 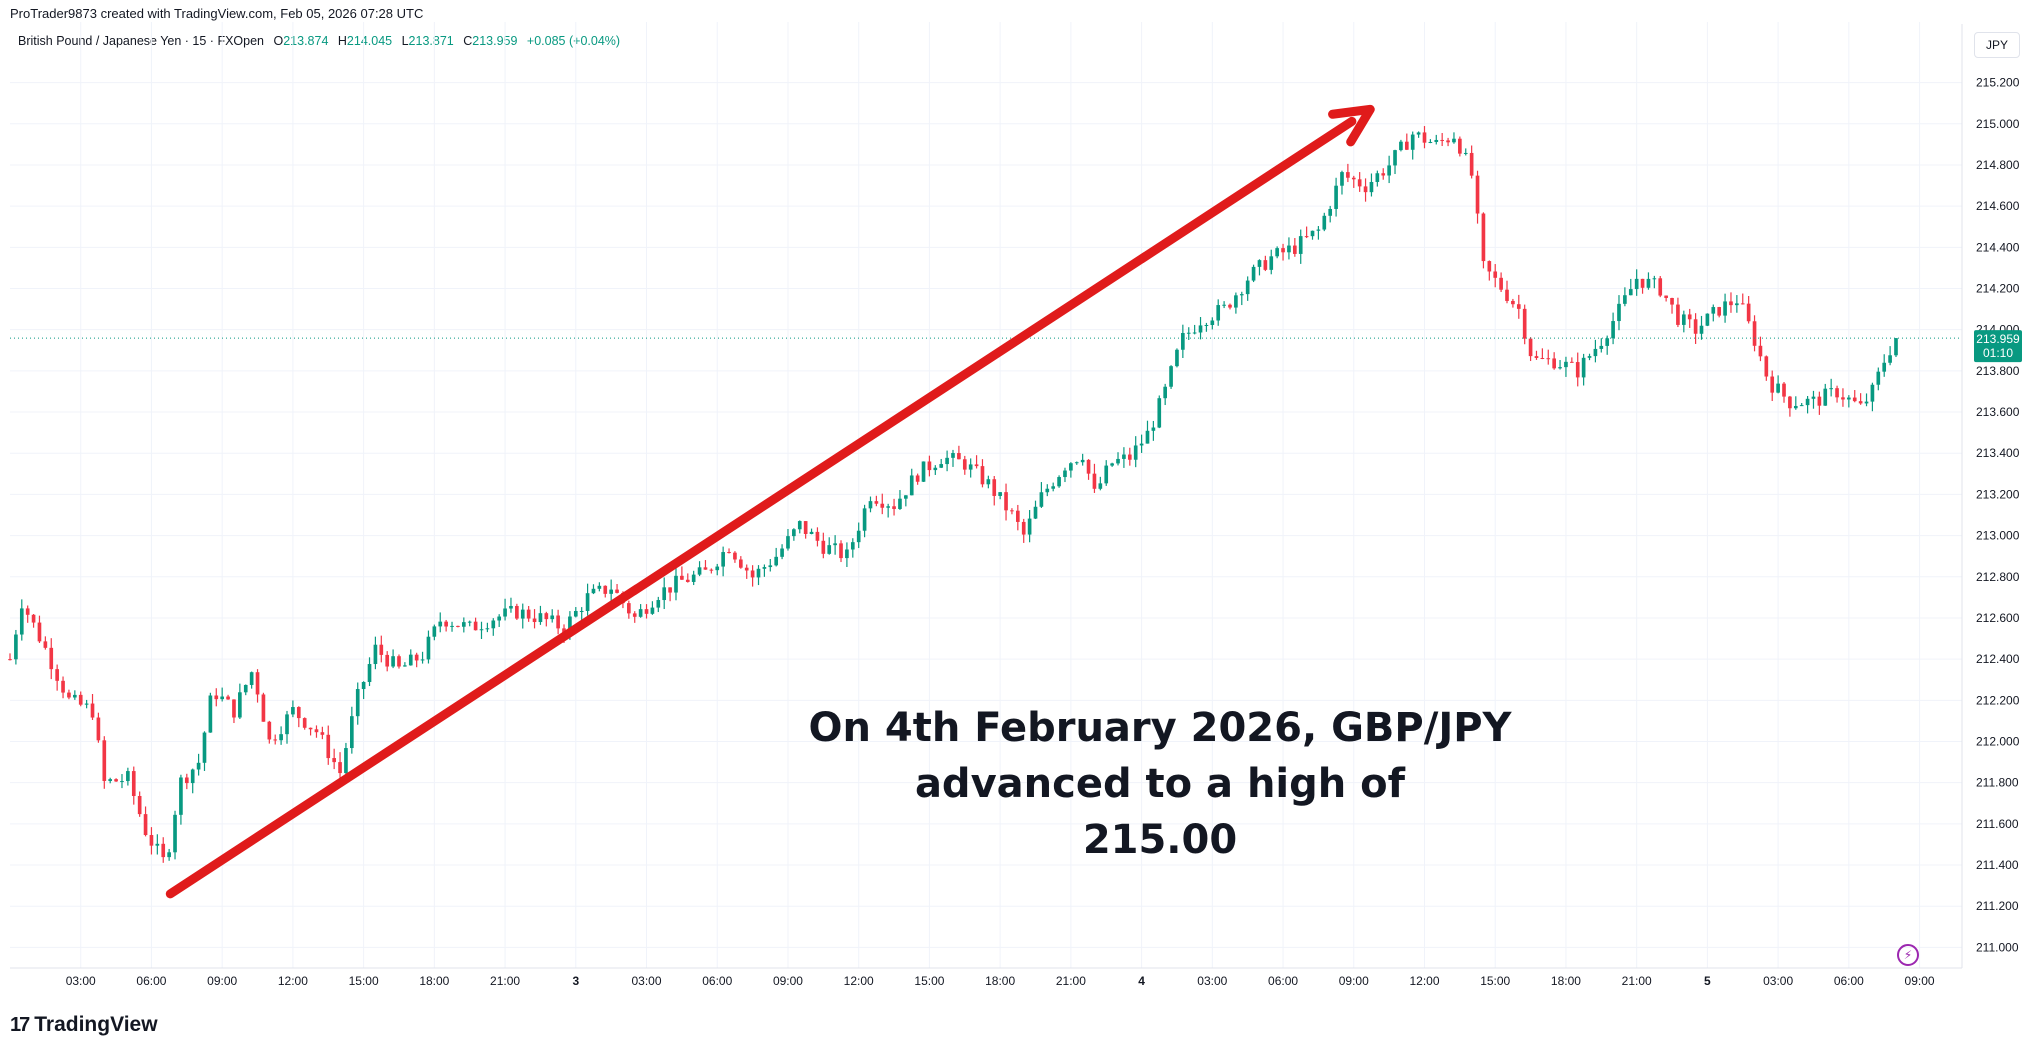 I want to click on legend-open-label: O, so click(x=278, y=41).